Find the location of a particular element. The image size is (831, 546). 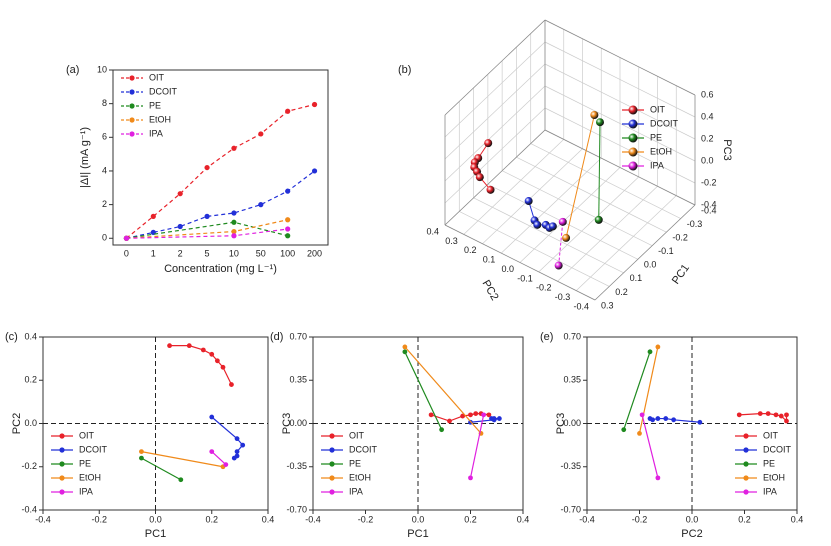

y-tick-label: 4 is located at coordinates (104, 170).